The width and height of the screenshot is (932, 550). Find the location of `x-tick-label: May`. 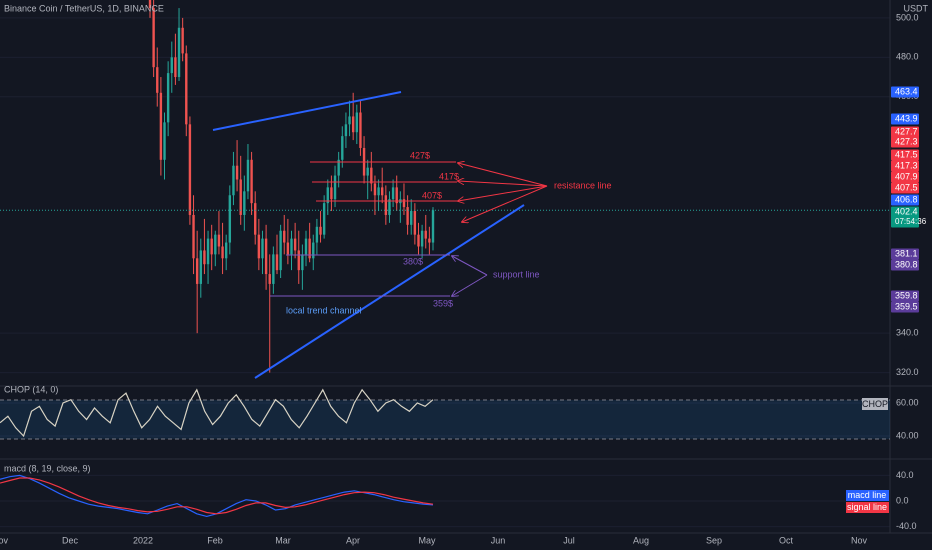

x-tick-label: May is located at coordinates (427, 540).